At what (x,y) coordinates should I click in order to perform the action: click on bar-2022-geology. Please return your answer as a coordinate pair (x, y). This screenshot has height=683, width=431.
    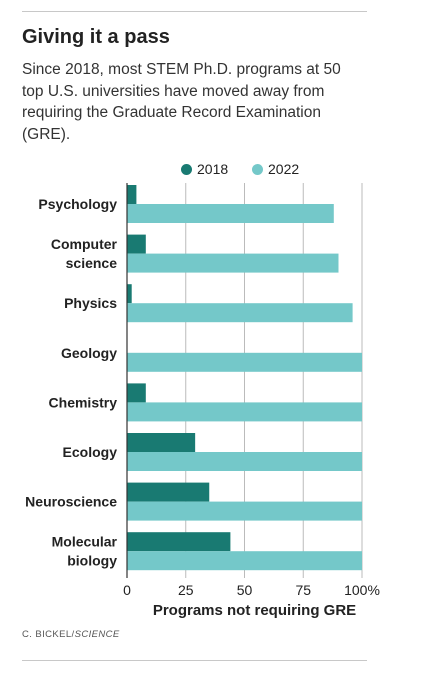
    Looking at the image, I should click on (244, 362).